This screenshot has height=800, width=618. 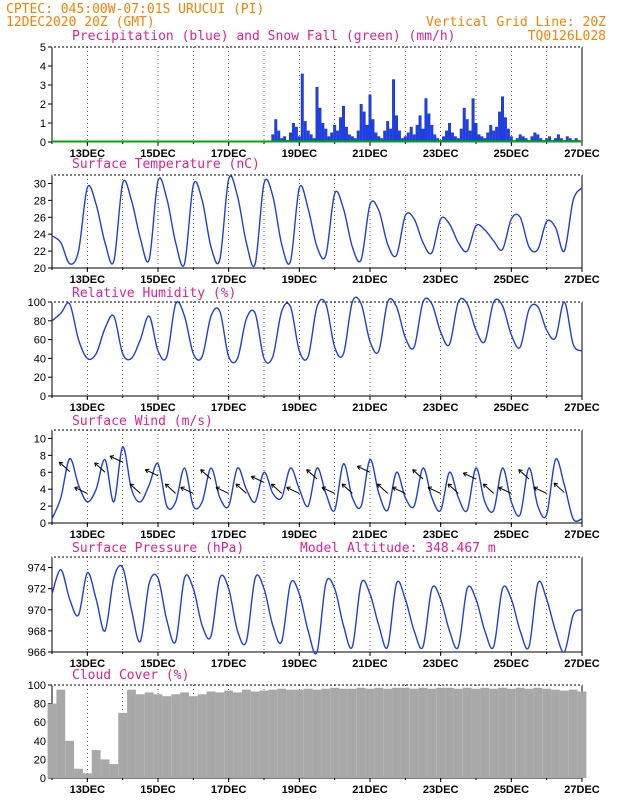 What do you see at coordinates (300, 790) in the screenshot?
I see `x-tick-label: 19DEC` at bounding box center [300, 790].